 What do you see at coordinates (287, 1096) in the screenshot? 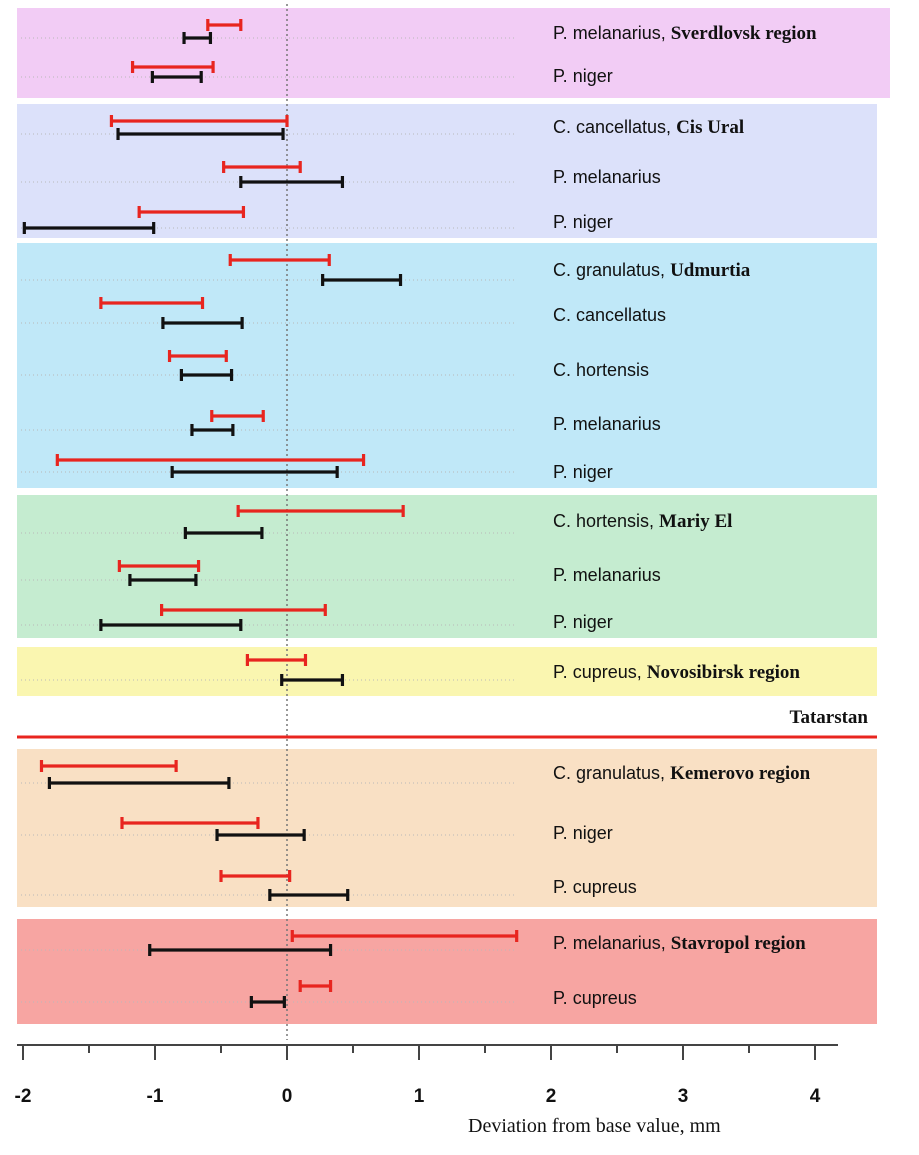
I see `x-tick-label: 0` at bounding box center [287, 1096].